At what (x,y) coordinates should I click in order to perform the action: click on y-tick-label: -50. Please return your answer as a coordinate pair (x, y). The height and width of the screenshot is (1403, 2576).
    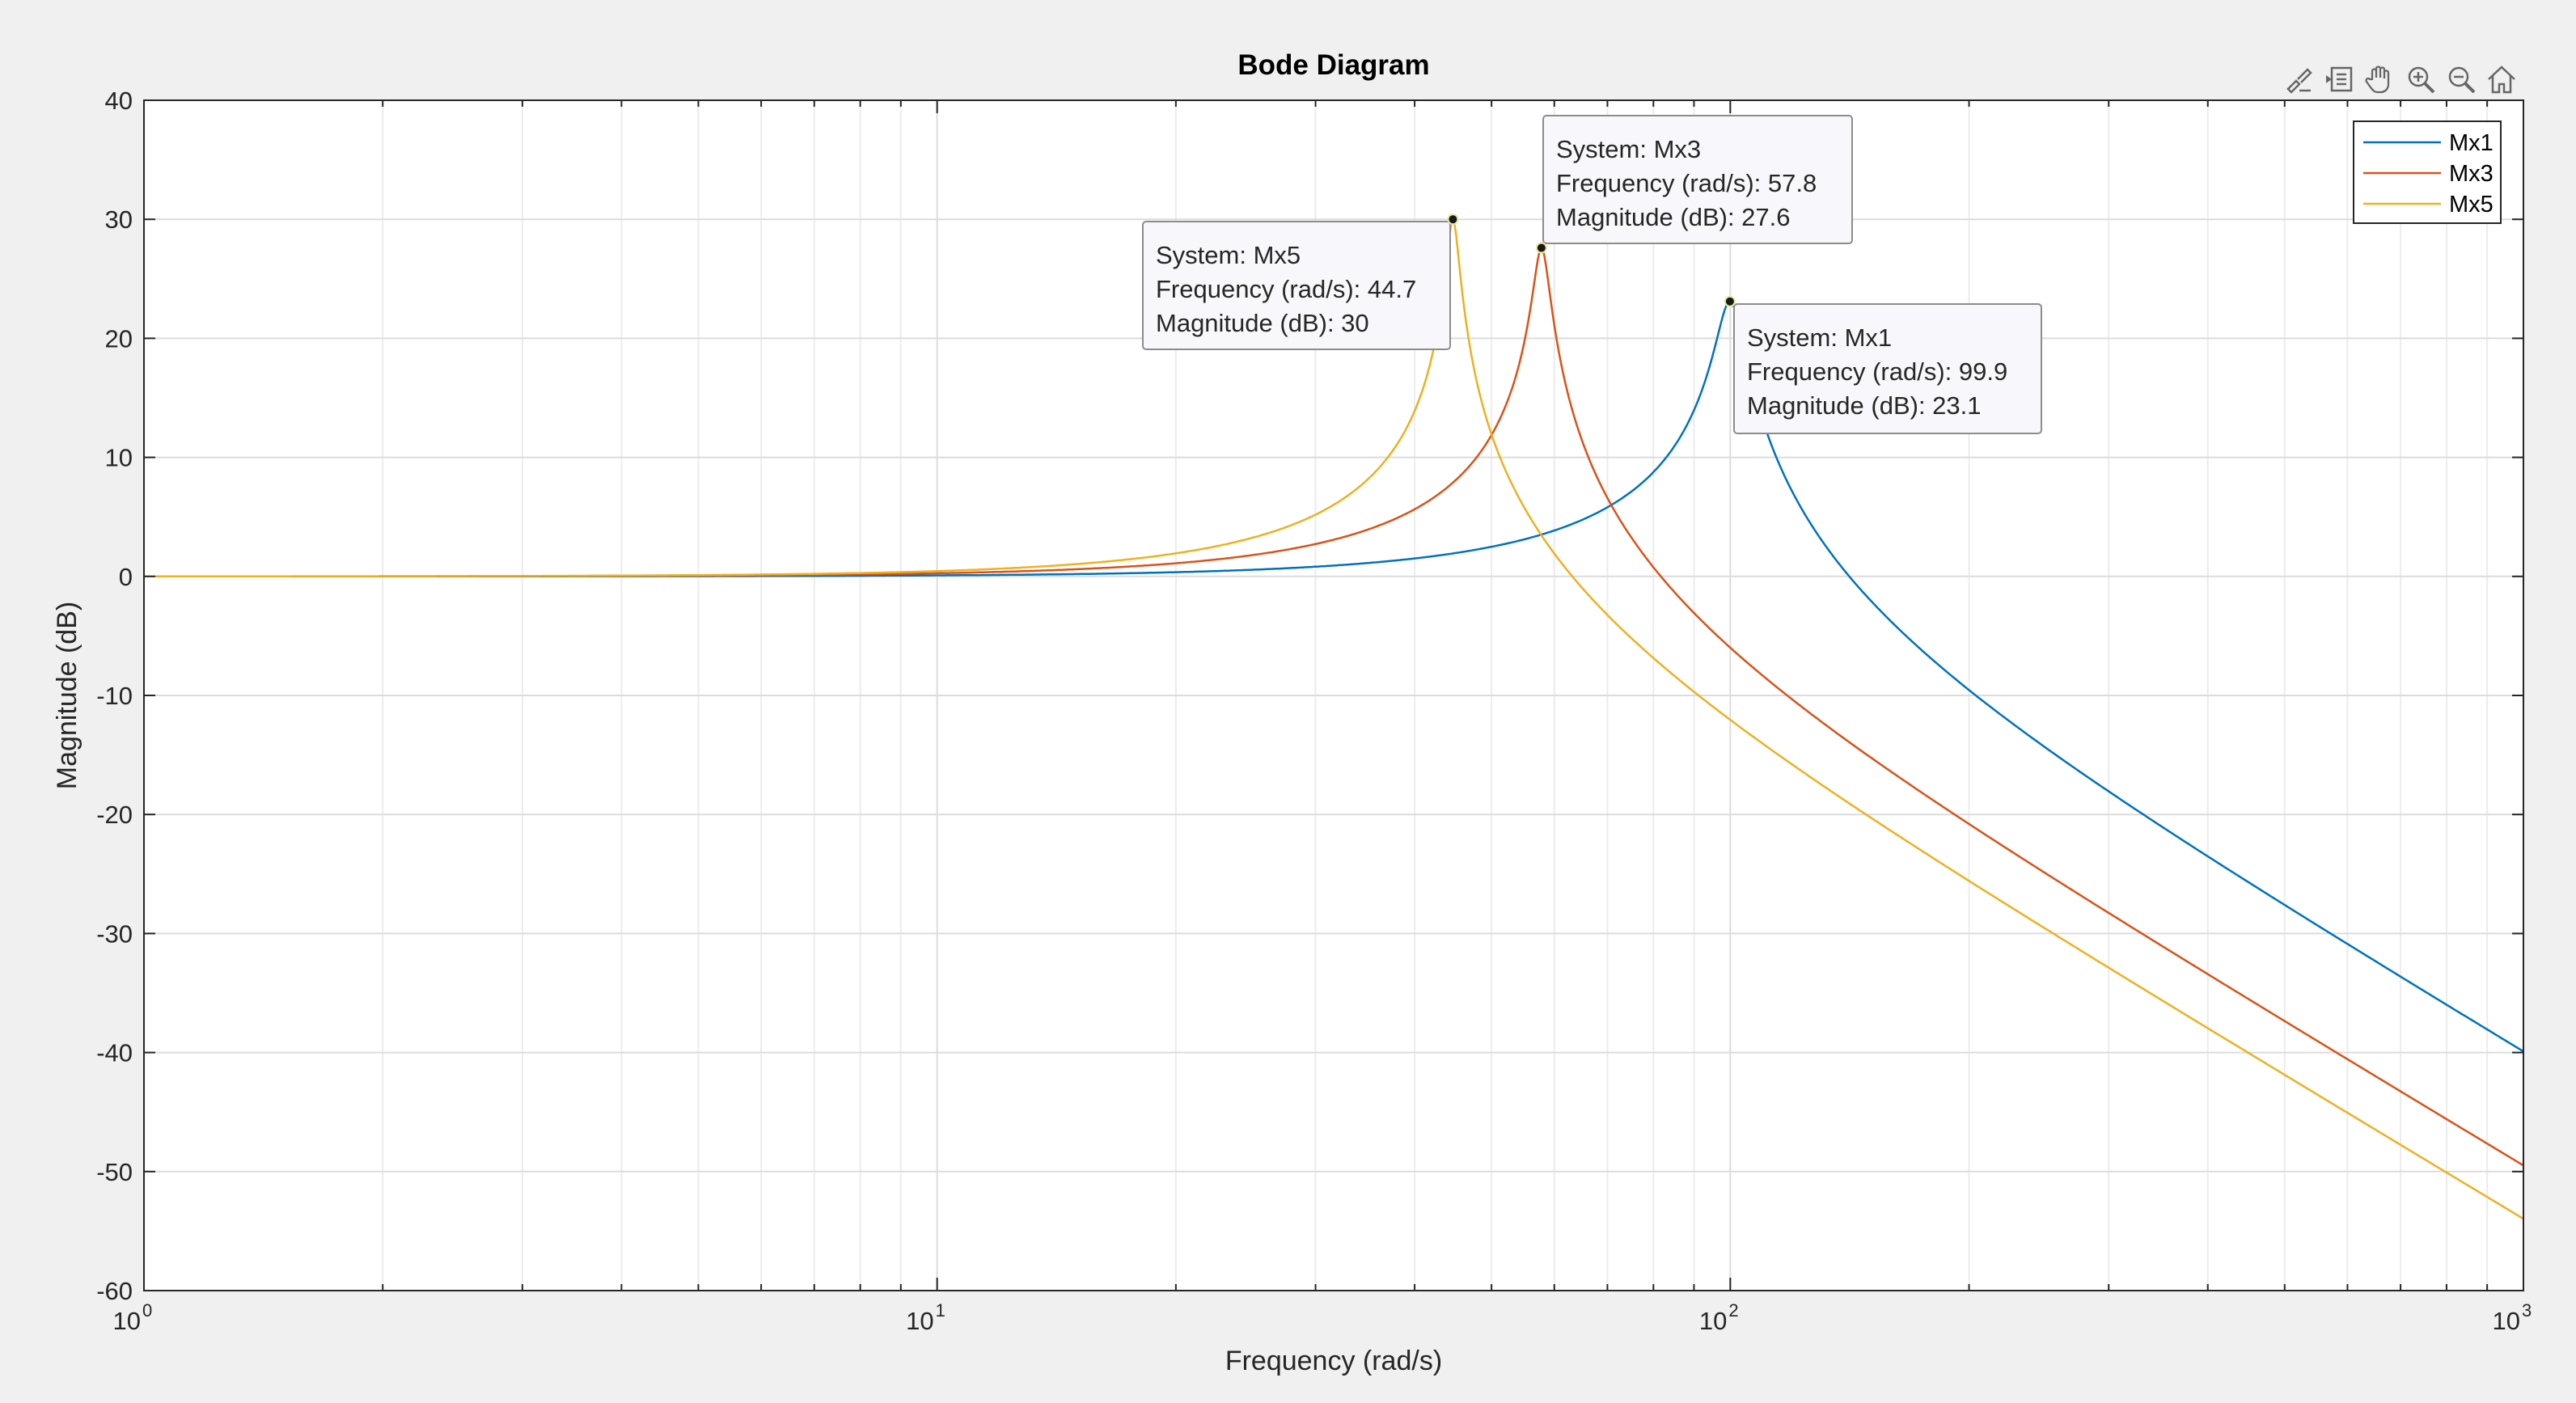
    Looking at the image, I should click on (114, 1172).